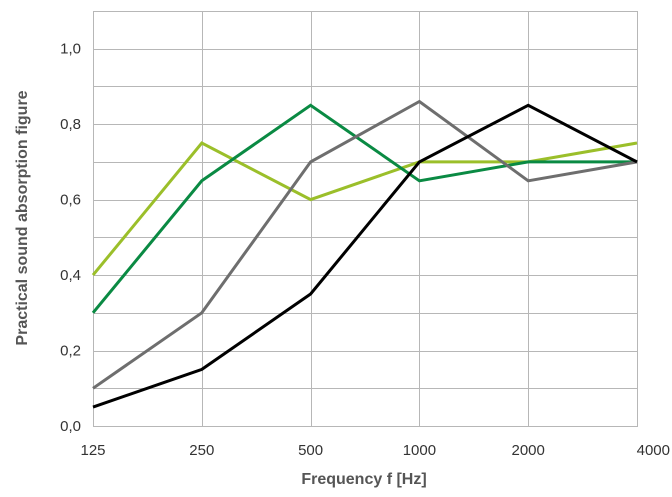 The width and height of the screenshot is (672, 497). What do you see at coordinates (22, 217) in the screenshot?
I see `y-axis-title: Practical sound absorption figure` at bounding box center [22, 217].